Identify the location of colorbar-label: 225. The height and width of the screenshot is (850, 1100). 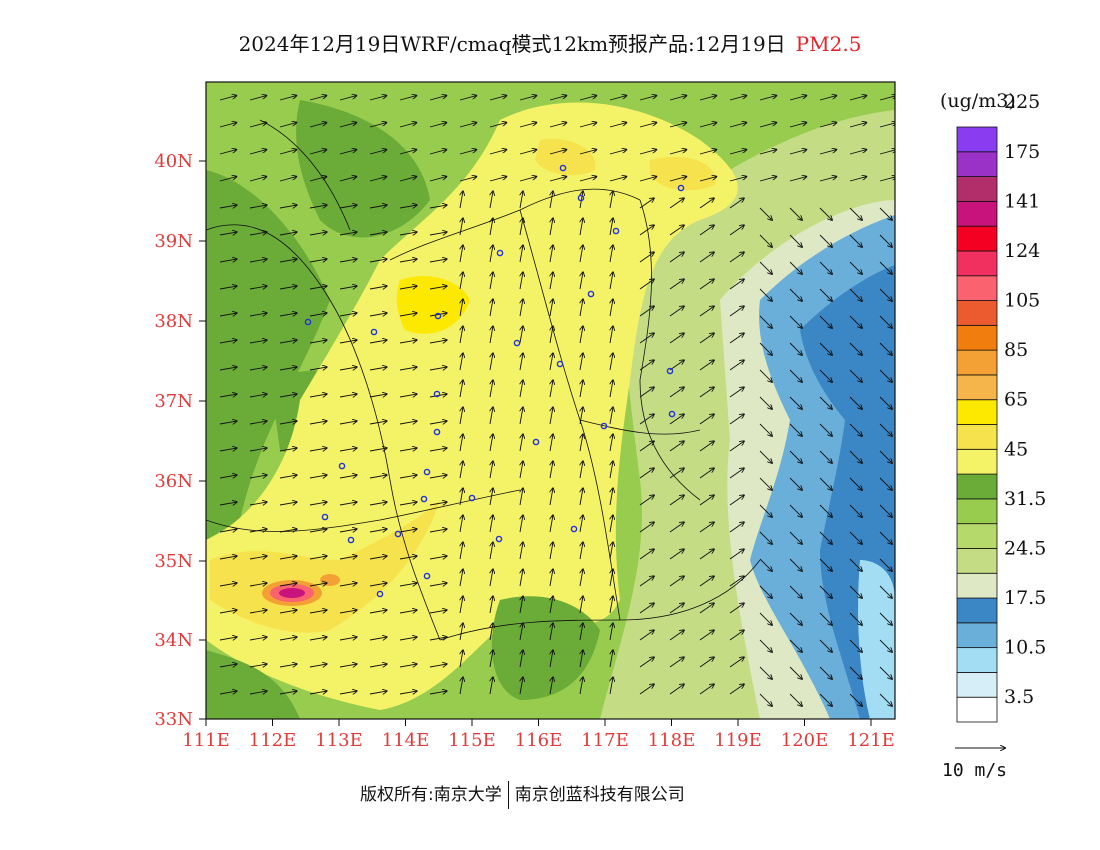
(1022, 102).